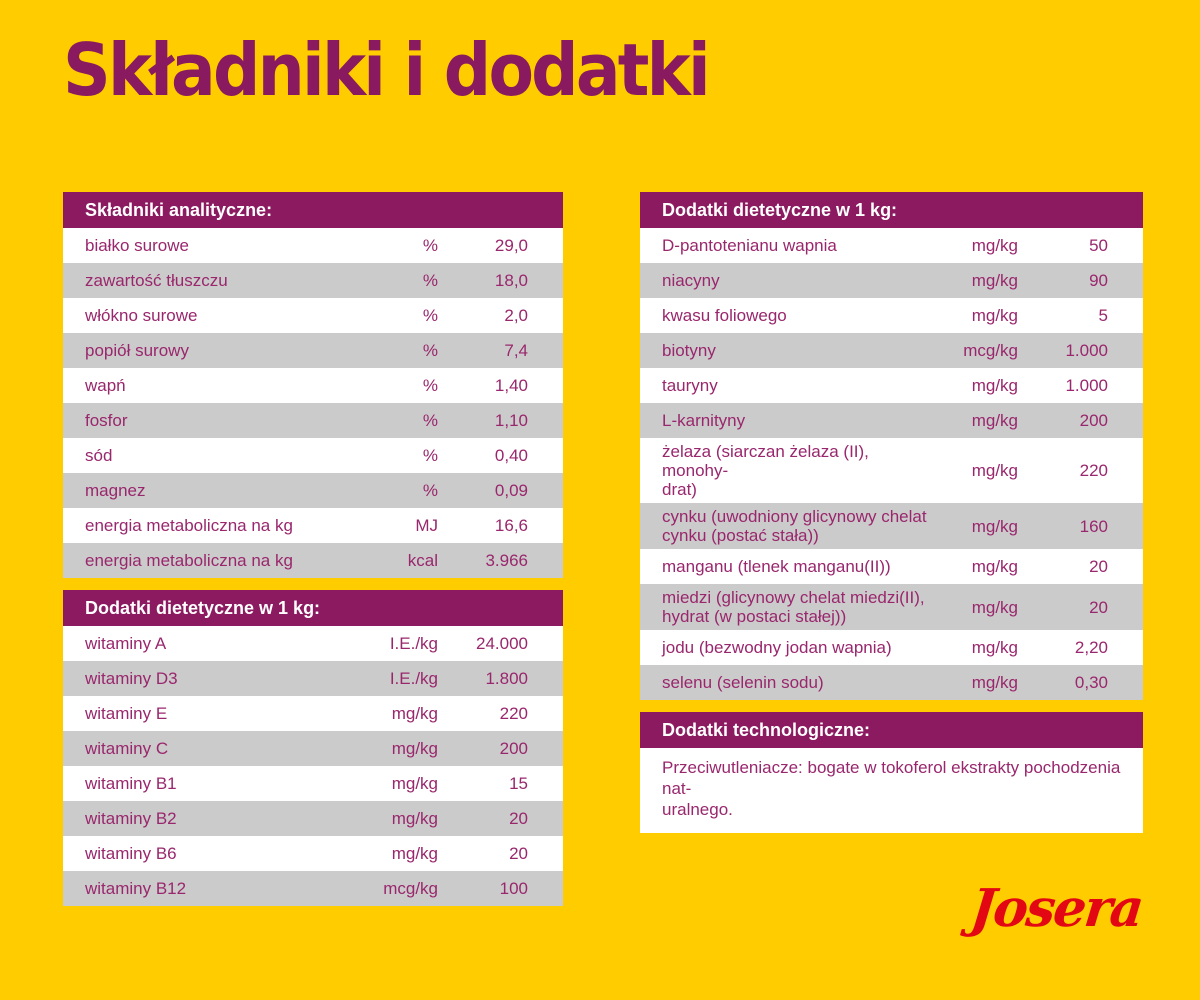 The height and width of the screenshot is (1000, 1200). Describe the element at coordinates (313, 853) in the screenshot. I see `table-row: witaminy B6 mg/kg 20` at that location.